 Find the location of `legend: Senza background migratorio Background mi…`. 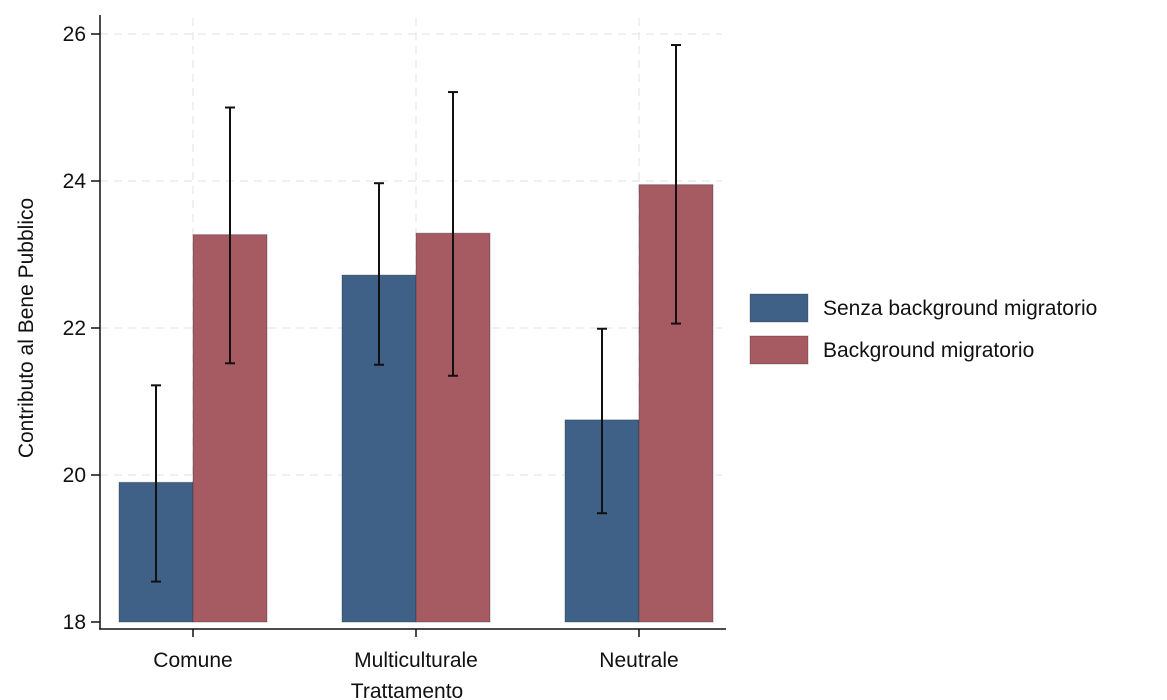

legend: Senza background migratorio Background mi… is located at coordinates (923, 329).